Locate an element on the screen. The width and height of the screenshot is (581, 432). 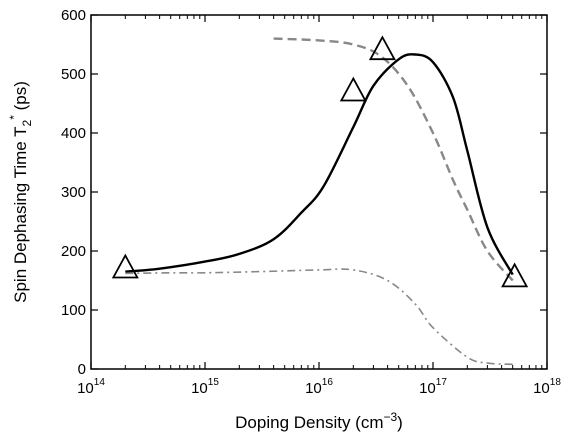
y-axis-title-sub: 2 is located at coordinates (27, 122).